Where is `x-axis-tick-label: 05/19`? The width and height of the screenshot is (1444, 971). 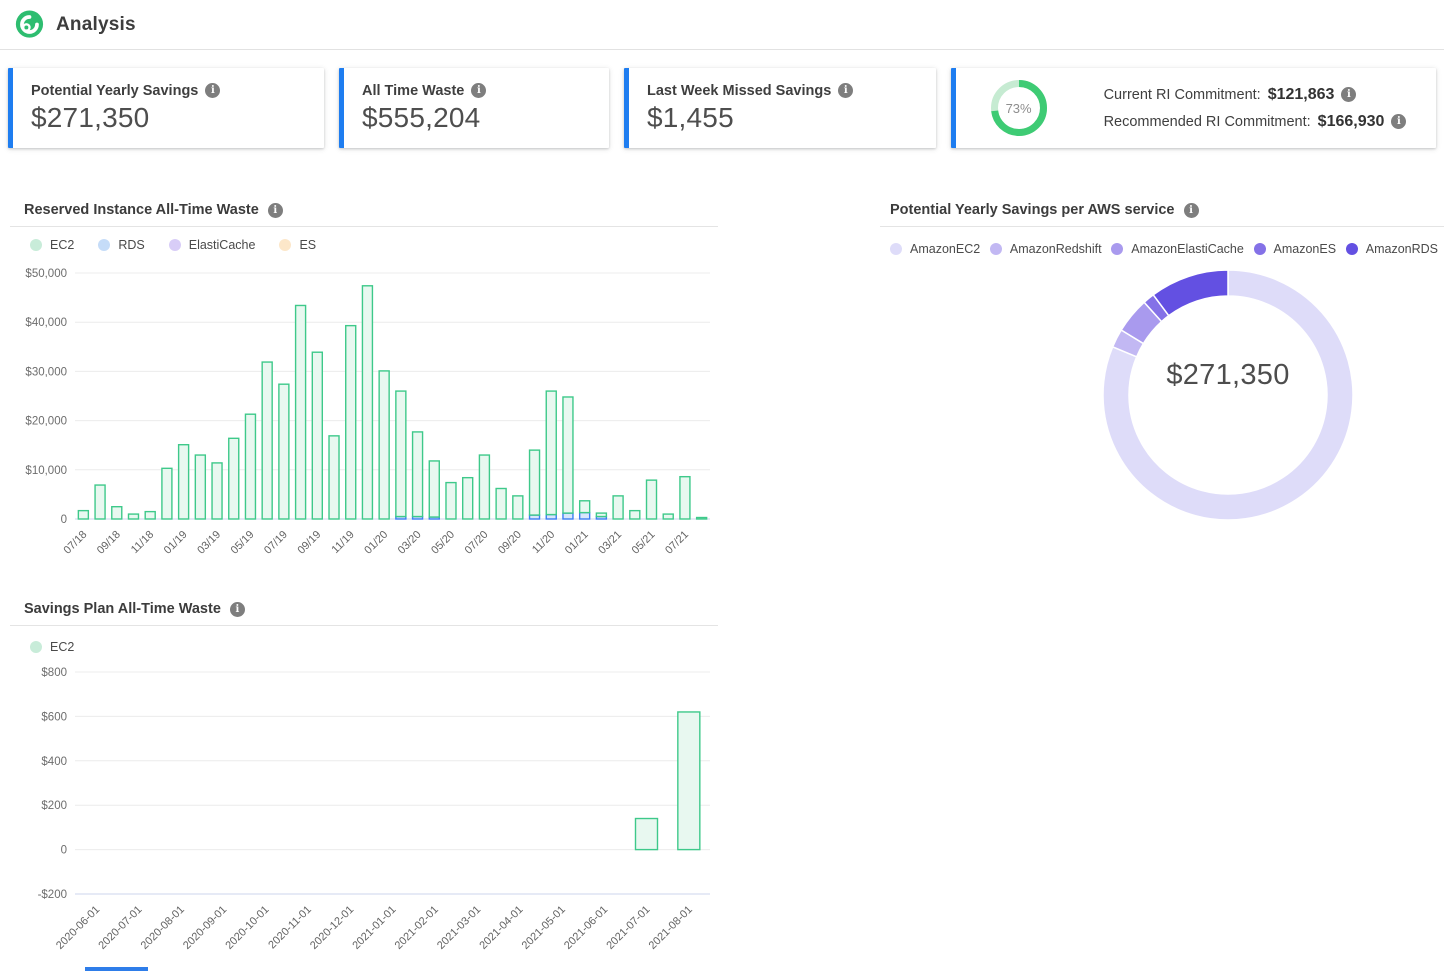 x-axis-tick-label: 05/19 is located at coordinates (243, 543).